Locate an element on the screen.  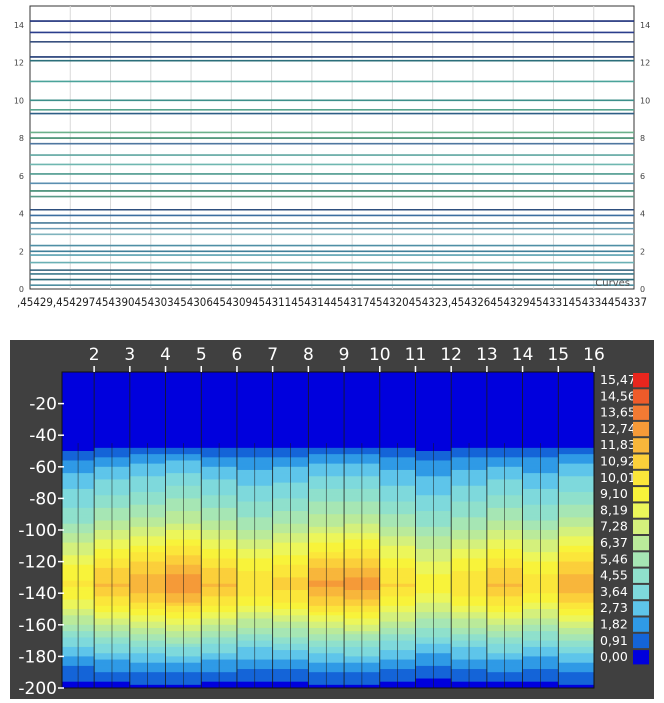
y-tick-label: -20 is located at coordinates (43, 405).